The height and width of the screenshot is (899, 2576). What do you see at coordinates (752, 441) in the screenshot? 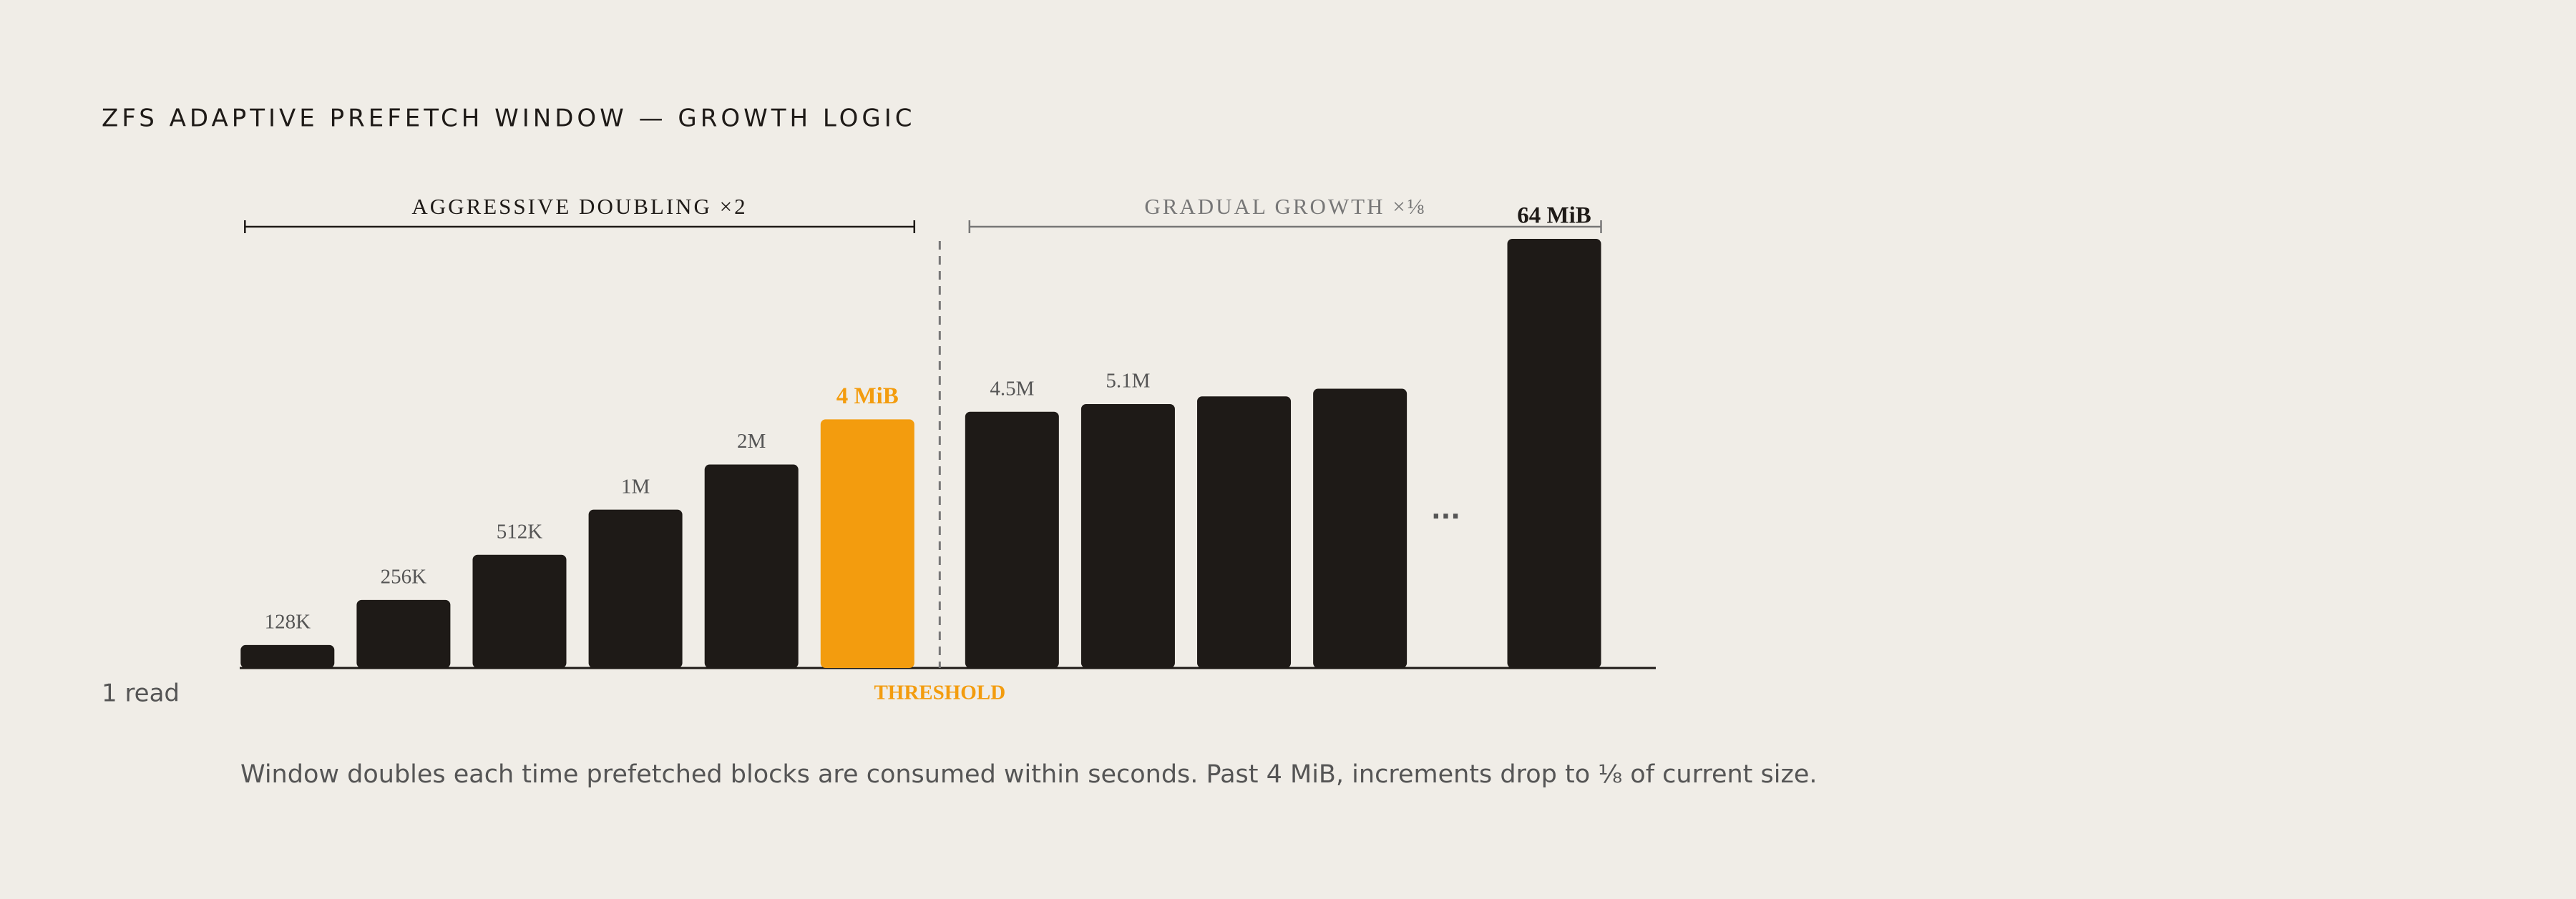
I see `value-label: 2M` at bounding box center [752, 441].